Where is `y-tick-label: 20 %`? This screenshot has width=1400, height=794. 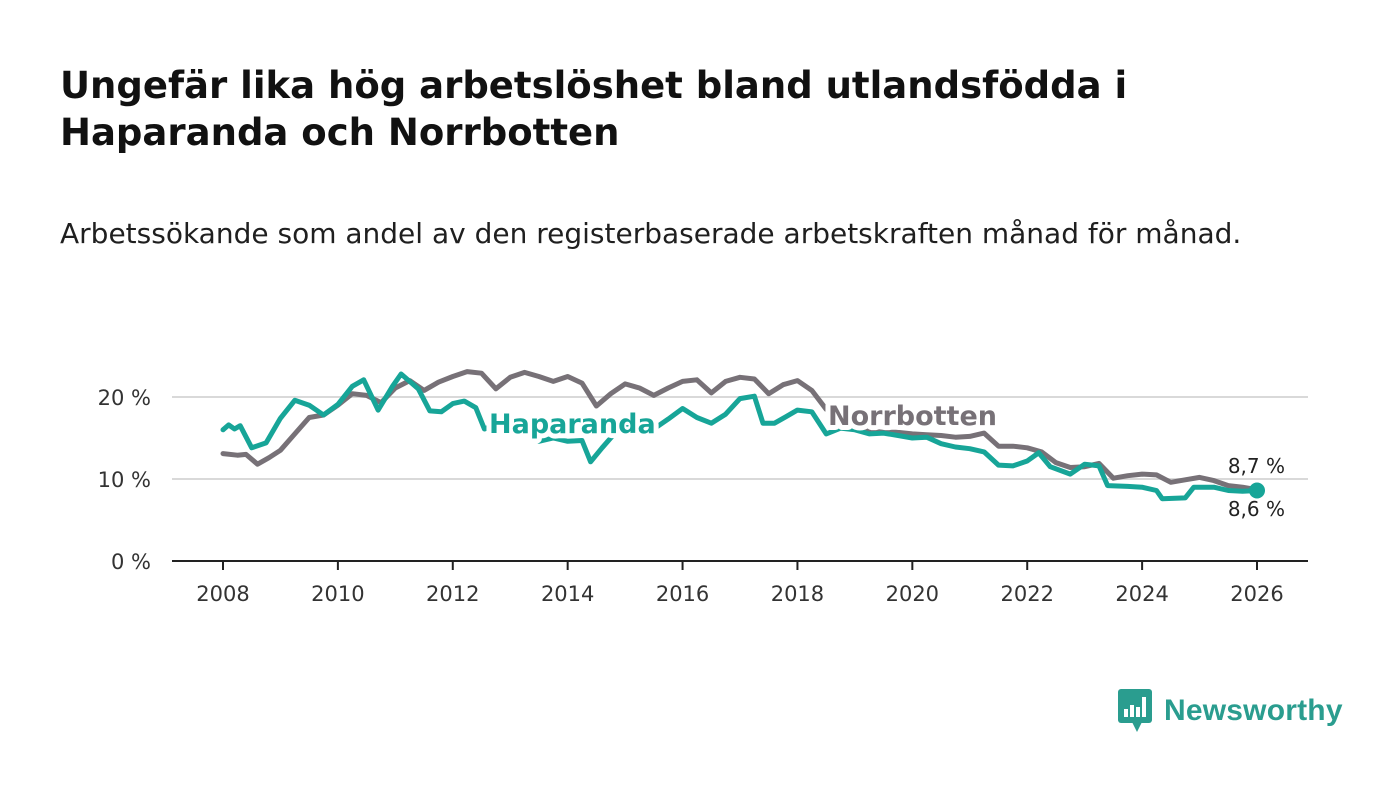
y-tick-label: 20 % is located at coordinates (124, 398).